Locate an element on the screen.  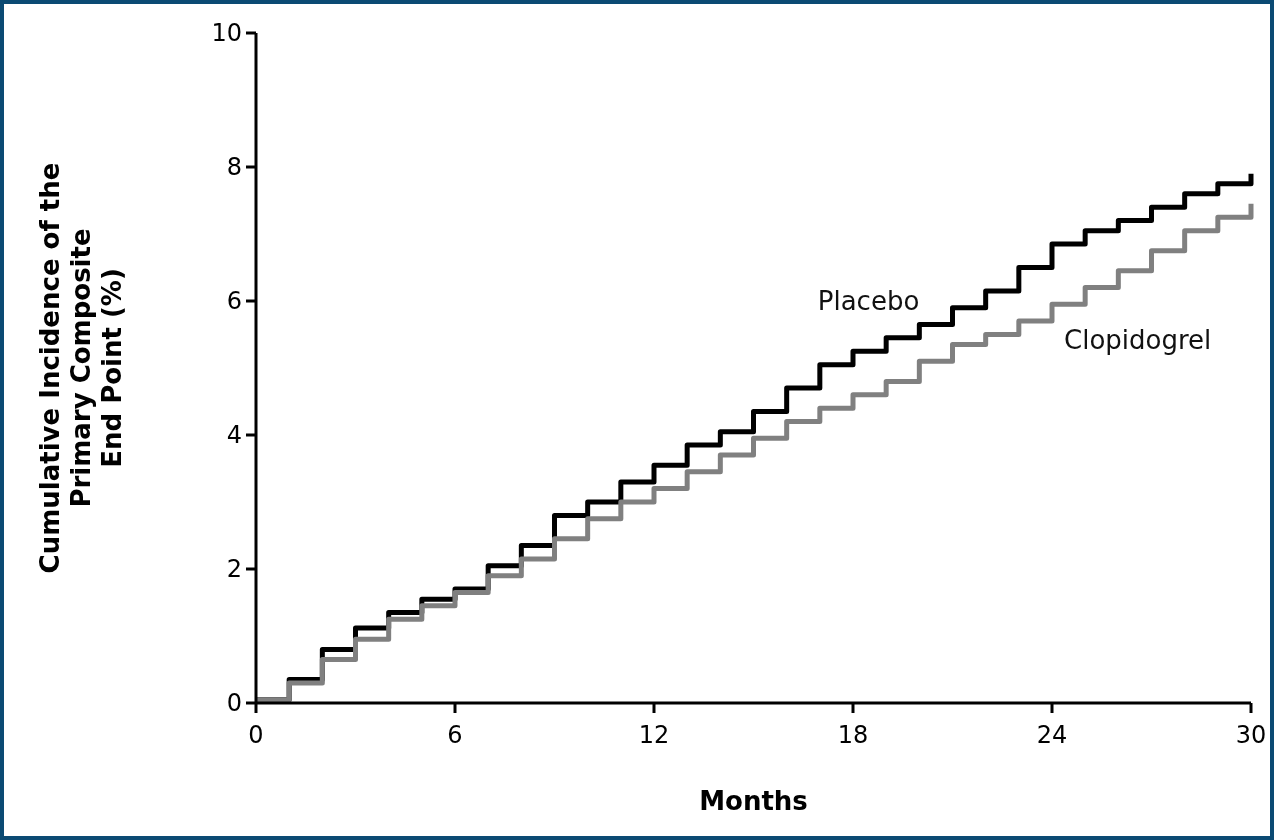
y-tick-label: 6 is located at coordinates (234, 301).